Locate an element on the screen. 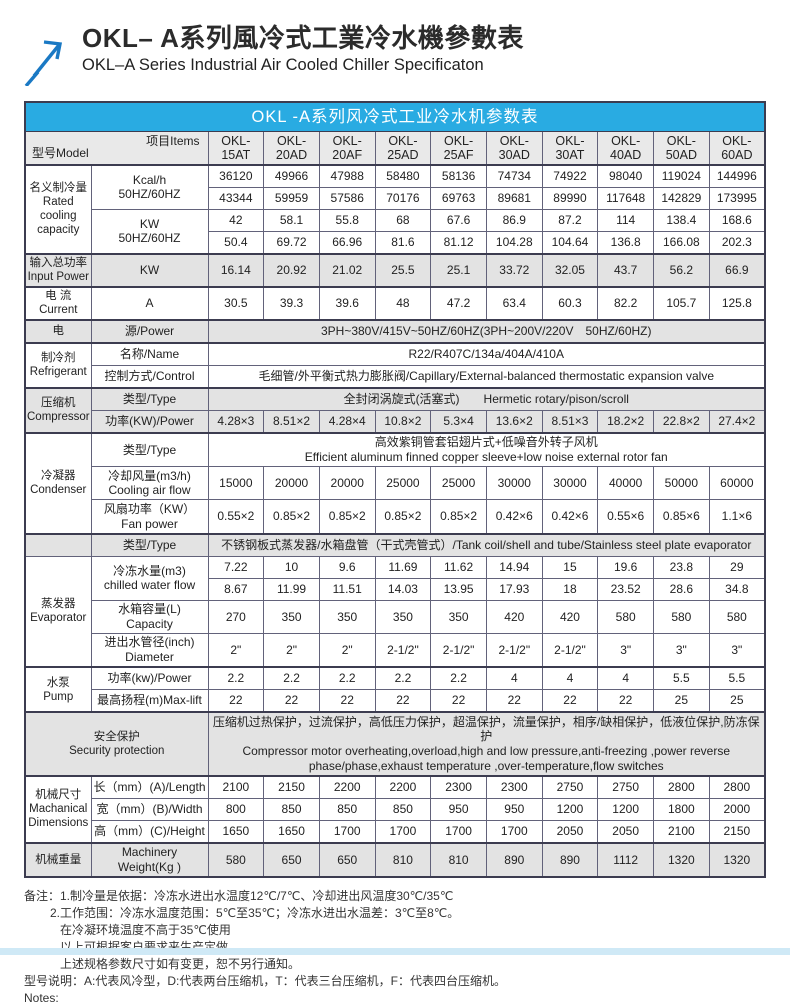 Image resolution: width=790 pixels, height=1007 pixels. value-cell: 850 is located at coordinates (347, 809).